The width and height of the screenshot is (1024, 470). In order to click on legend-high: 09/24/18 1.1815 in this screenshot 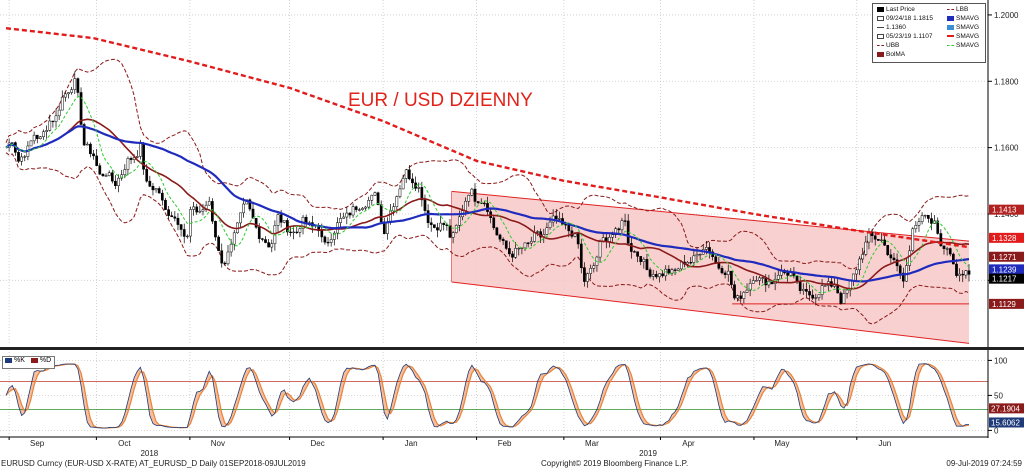, I will do `click(905, 18)`.